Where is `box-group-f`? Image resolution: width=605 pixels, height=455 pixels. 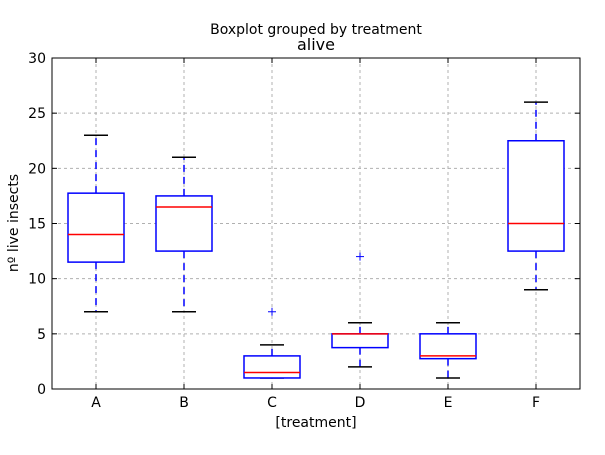
box-group-f is located at coordinates (536, 196).